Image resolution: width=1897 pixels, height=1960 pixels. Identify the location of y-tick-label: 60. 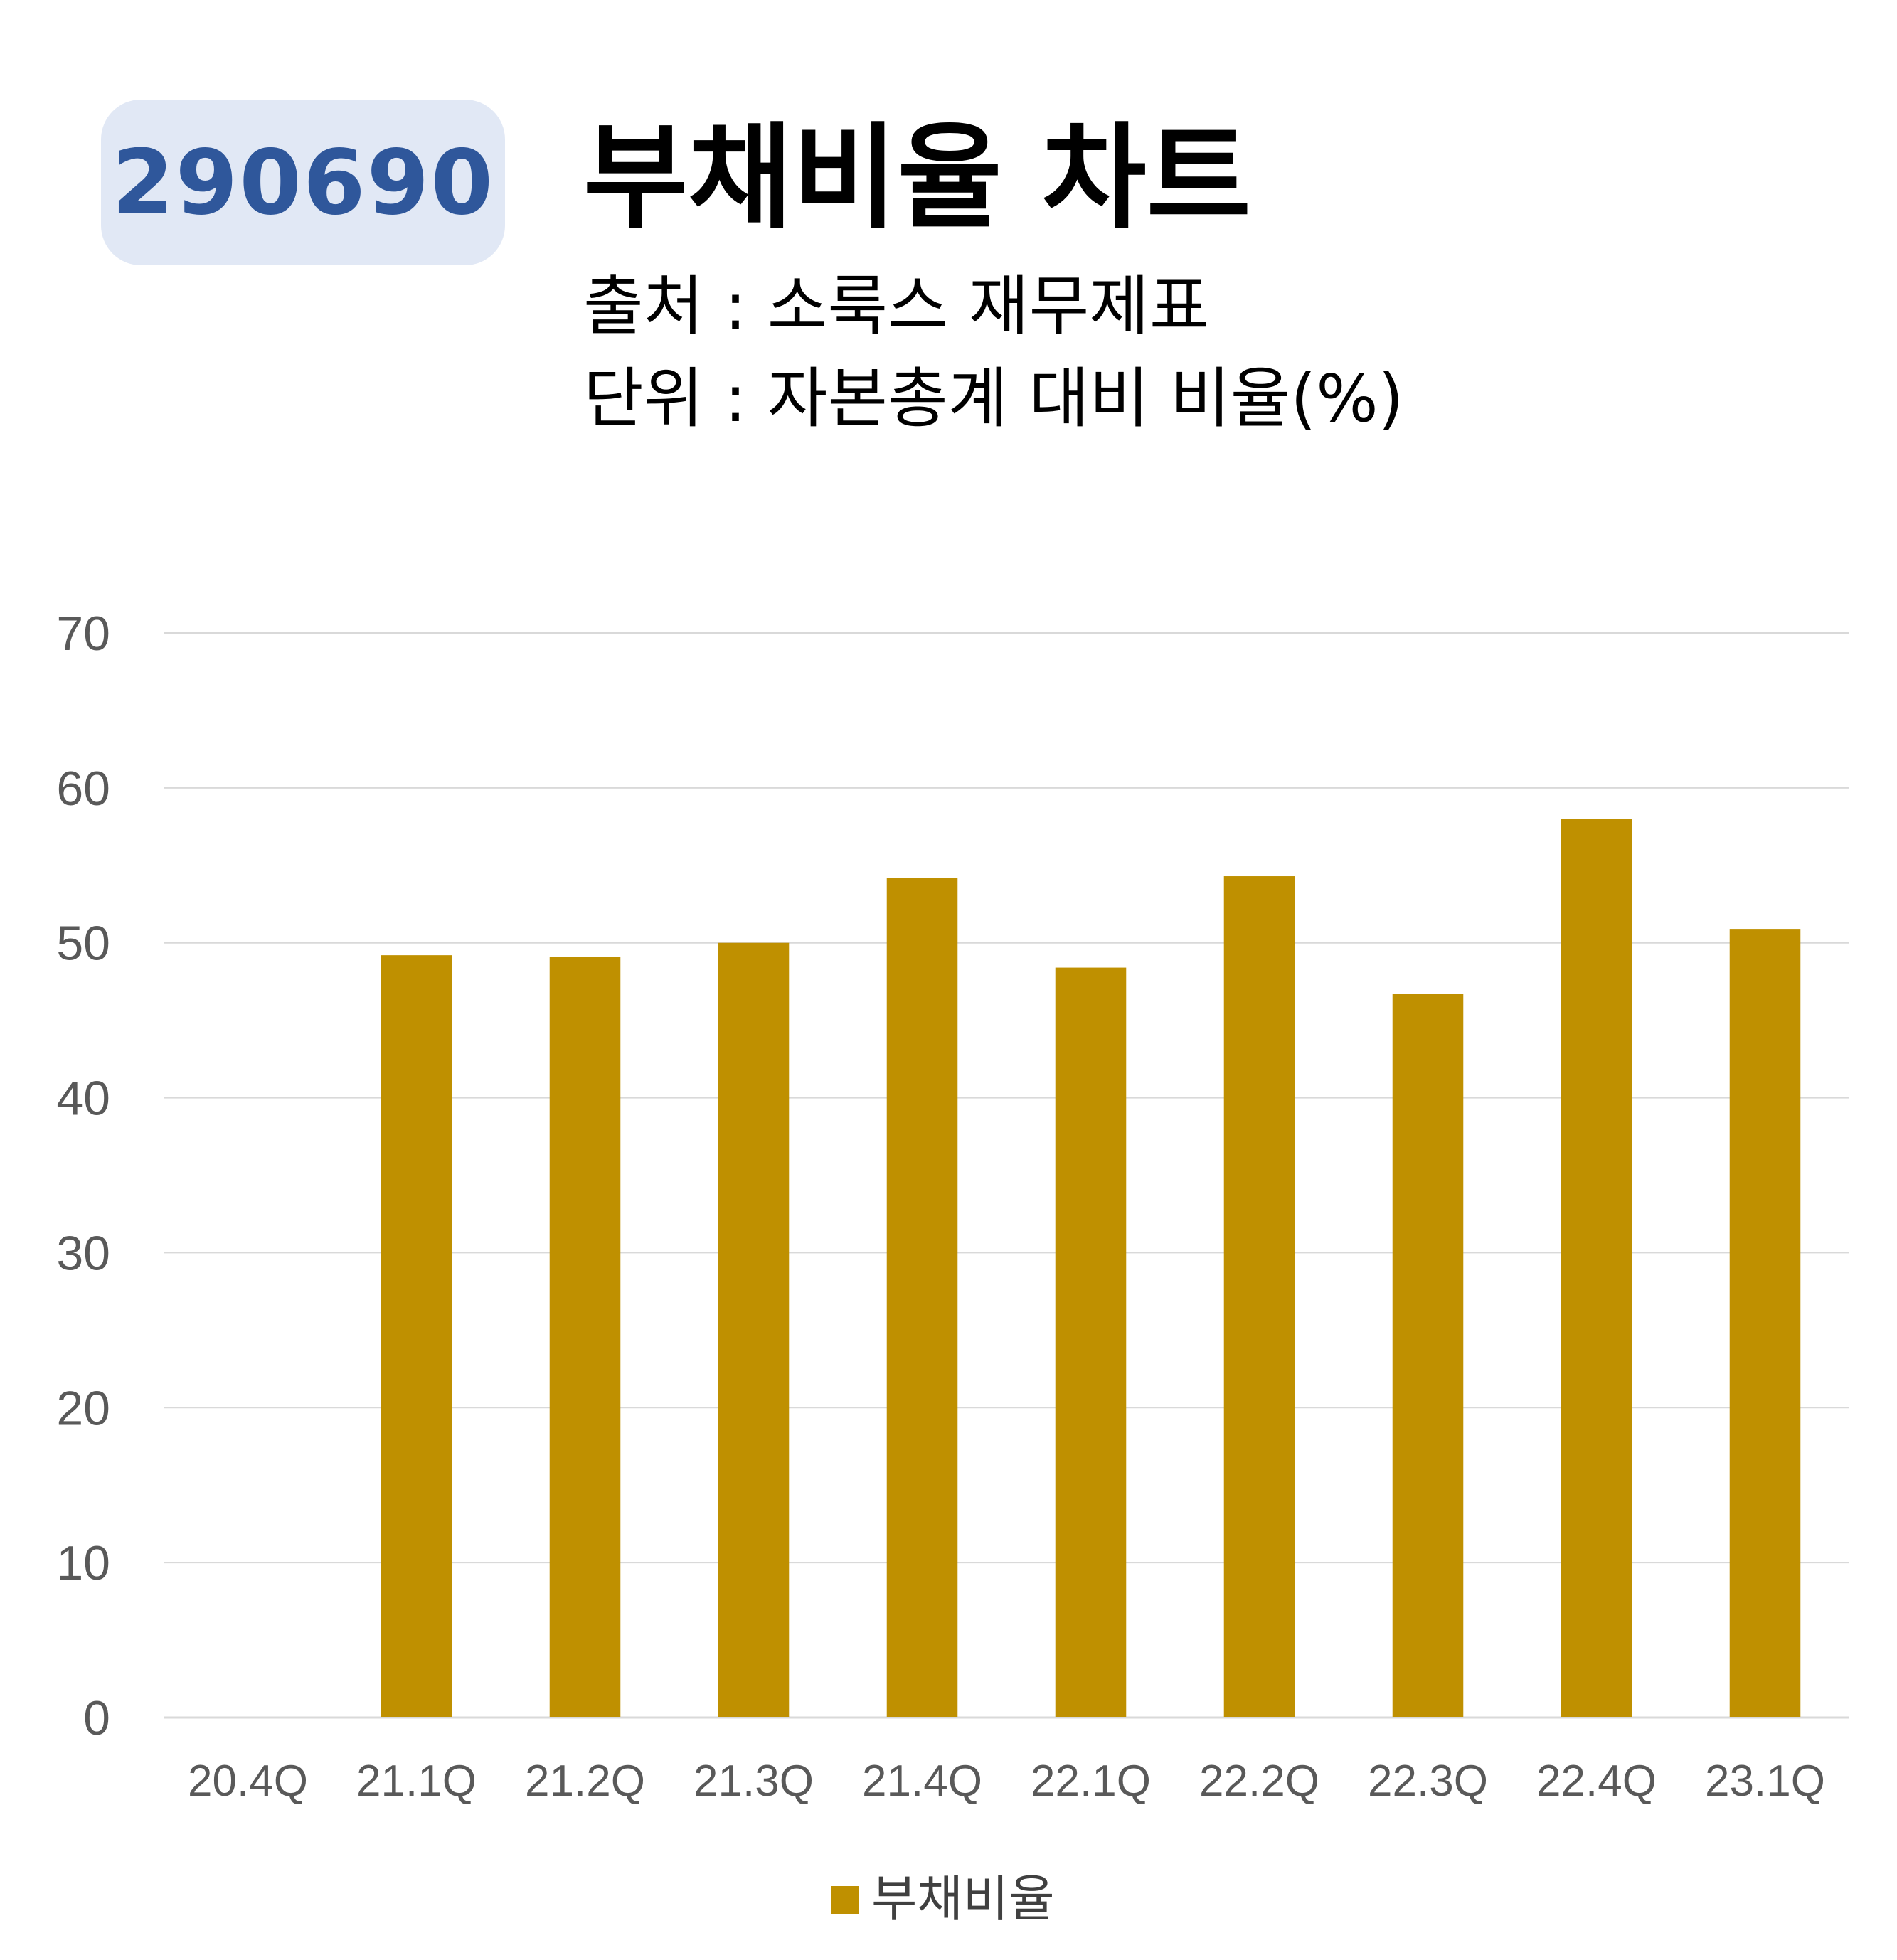
(83, 789).